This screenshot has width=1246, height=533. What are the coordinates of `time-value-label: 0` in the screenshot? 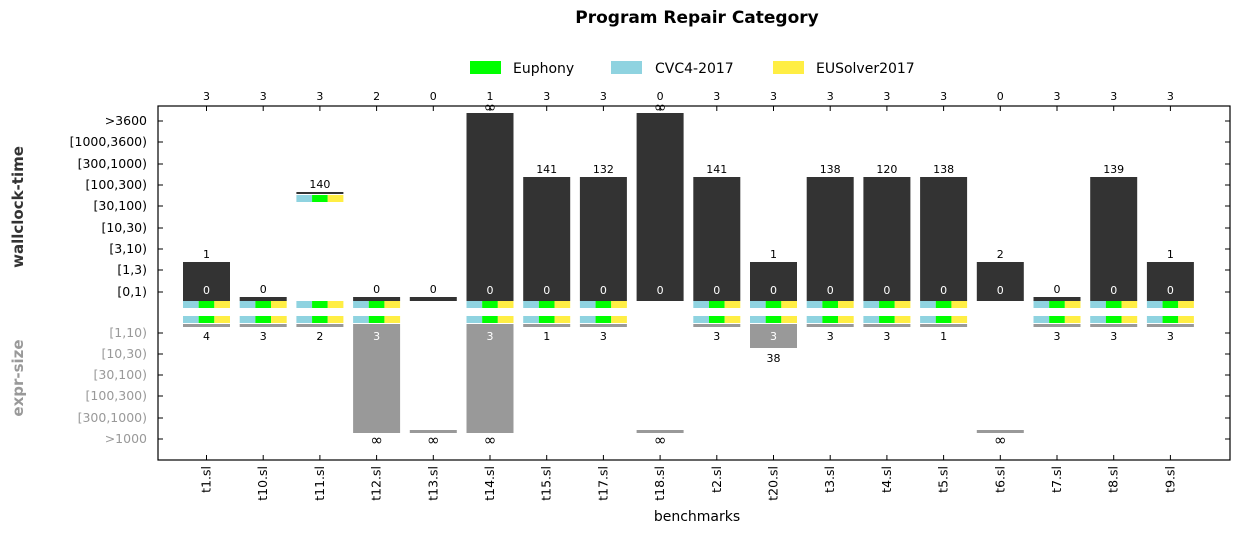 It's located at (1057, 289).